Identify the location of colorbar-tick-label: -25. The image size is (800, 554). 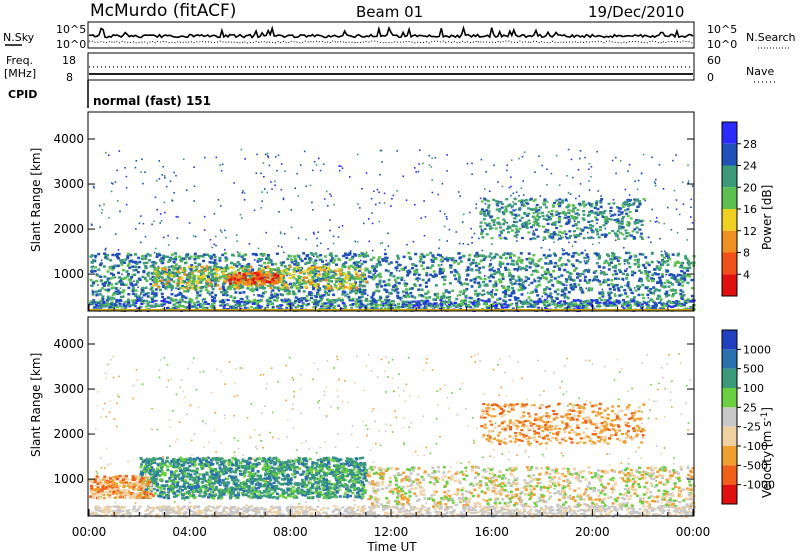
(752, 427).